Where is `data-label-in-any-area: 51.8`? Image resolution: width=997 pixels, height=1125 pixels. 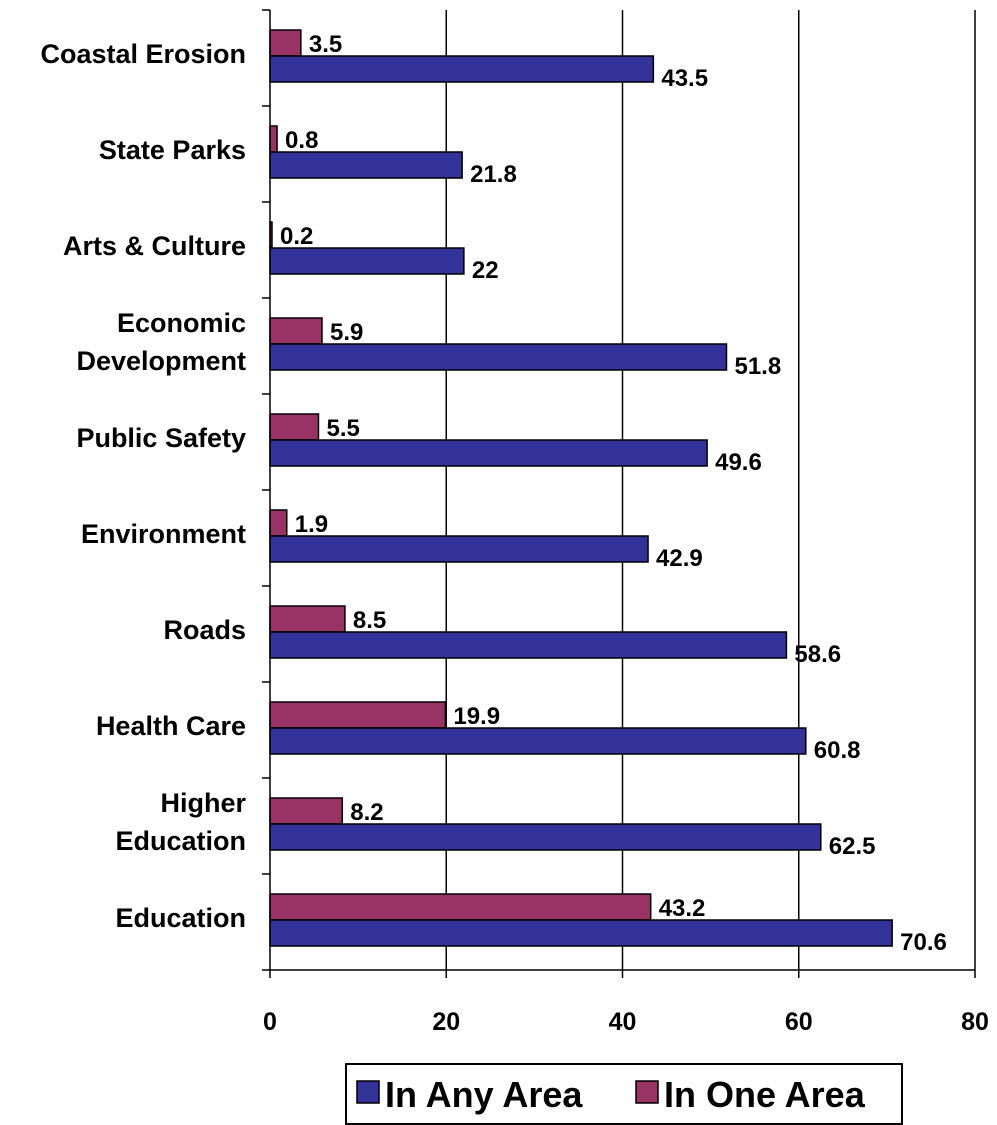 data-label-in-any-area: 51.8 is located at coordinates (757, 366).